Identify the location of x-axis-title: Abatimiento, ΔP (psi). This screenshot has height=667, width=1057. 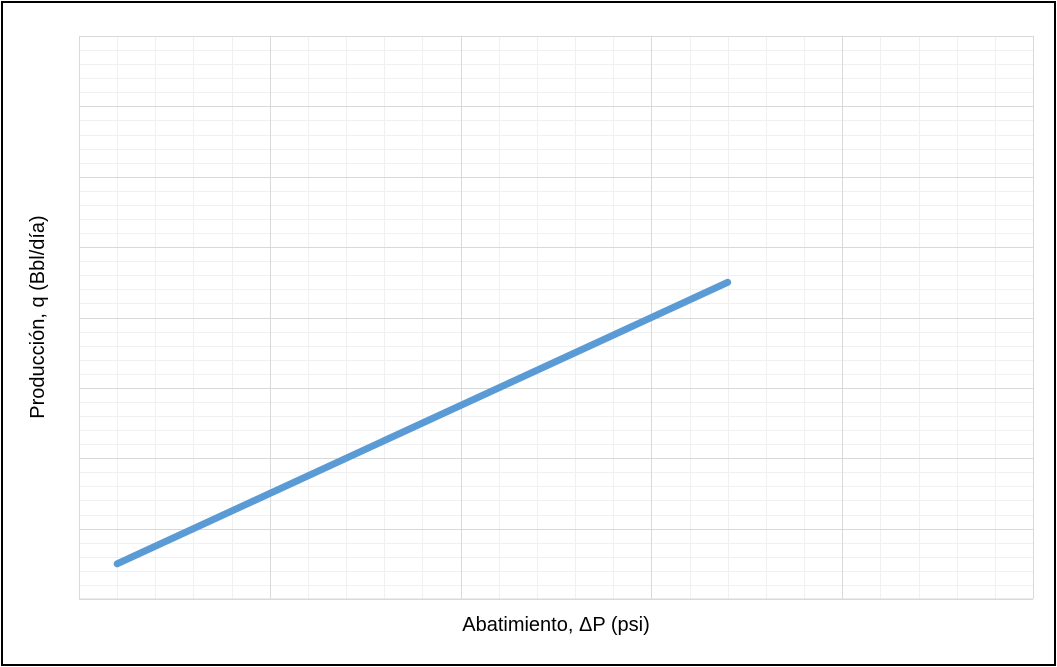
(556, 625).